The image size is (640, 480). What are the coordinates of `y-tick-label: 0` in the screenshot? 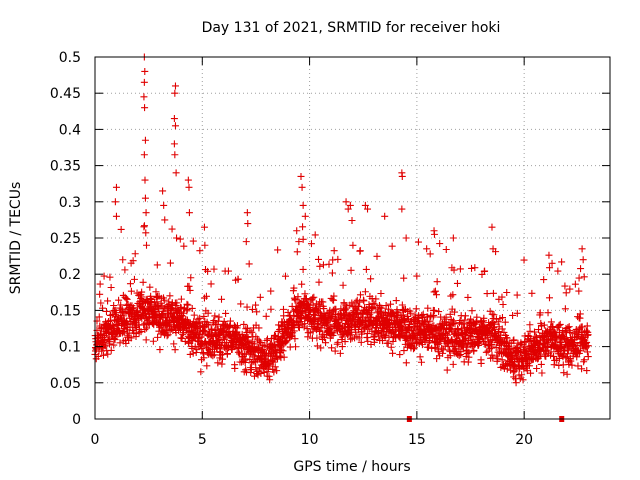 It's located at (76, 420).